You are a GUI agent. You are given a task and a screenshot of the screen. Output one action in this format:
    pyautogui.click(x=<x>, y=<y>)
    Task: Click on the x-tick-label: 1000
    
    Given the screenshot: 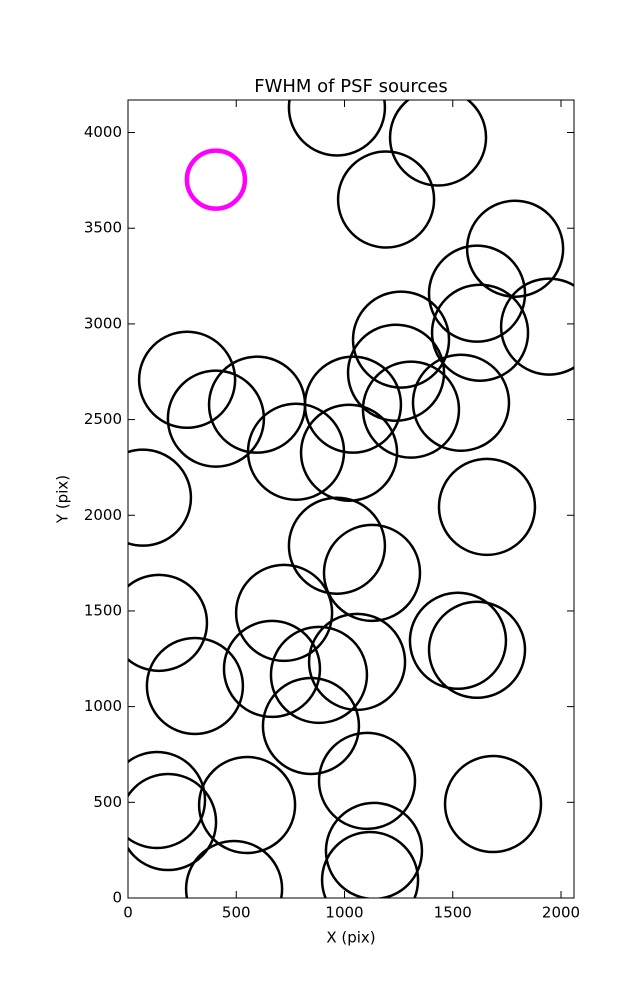 What is the action you would take?
    pyautogui.click(x=344, y=913)
    